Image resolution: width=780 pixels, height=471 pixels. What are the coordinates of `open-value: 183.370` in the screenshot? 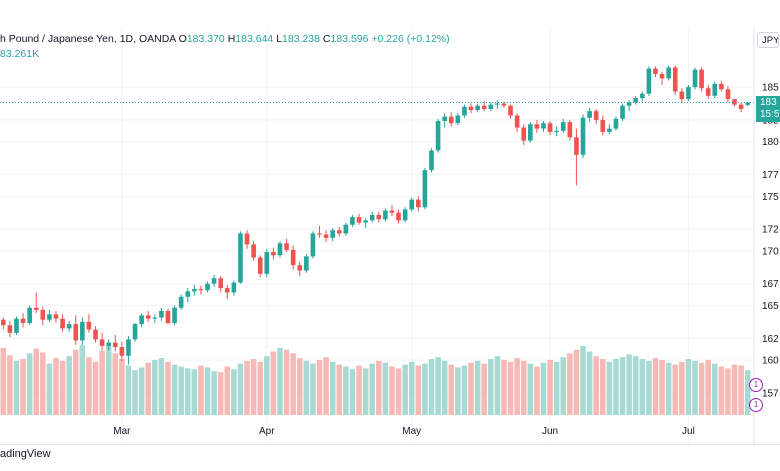 It's located at (205, 39).